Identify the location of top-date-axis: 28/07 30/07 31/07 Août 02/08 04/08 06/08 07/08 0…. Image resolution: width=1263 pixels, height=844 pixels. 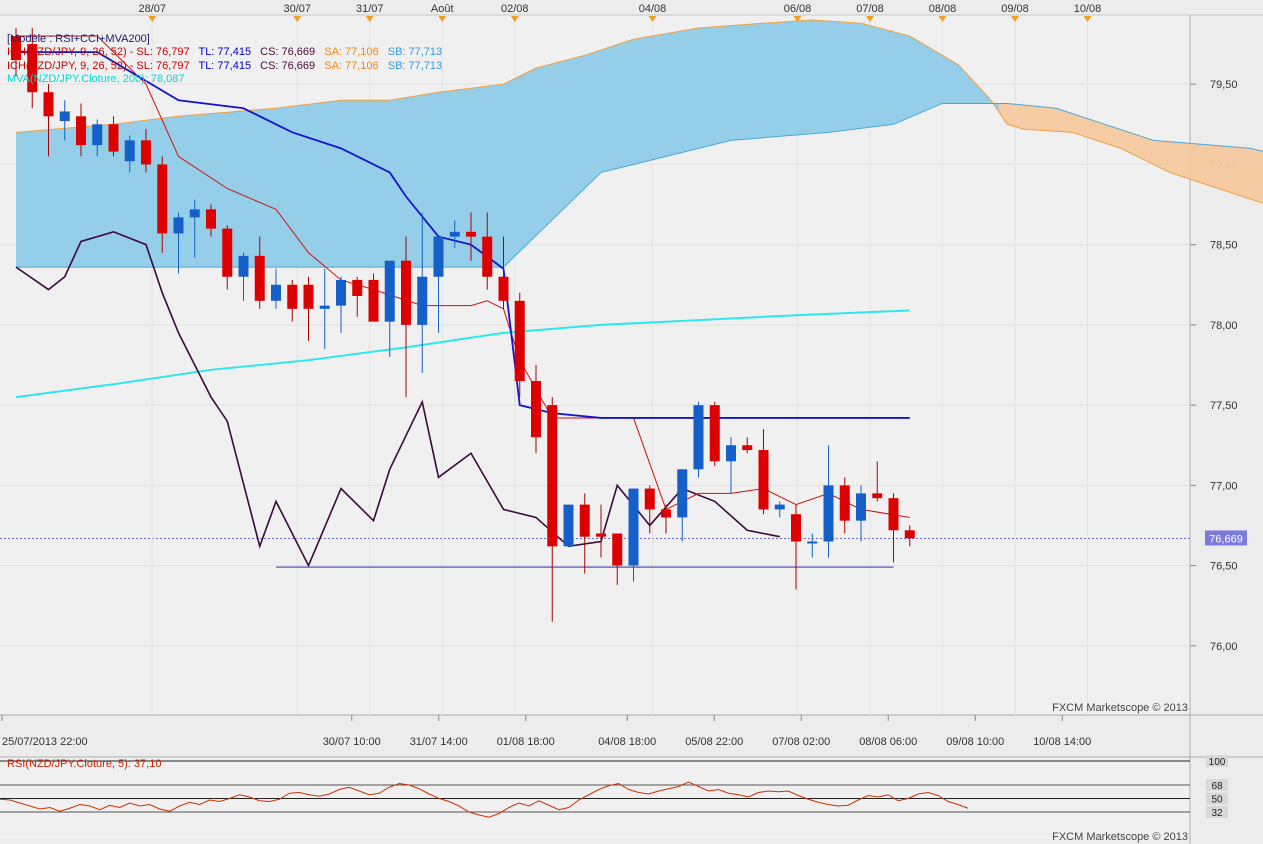
(619, 12).